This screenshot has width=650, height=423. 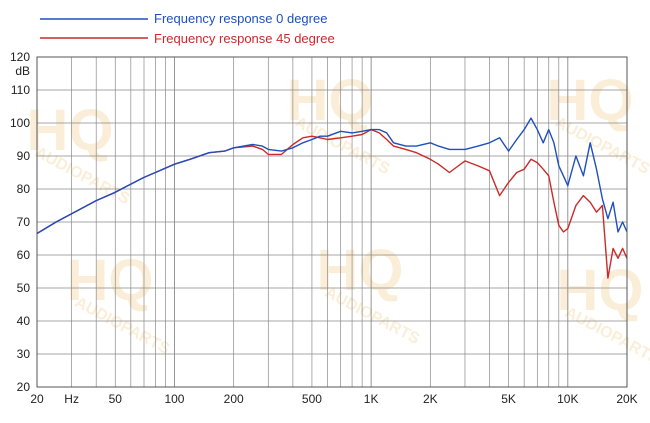 I want to click on x-tick-label: 2K, so click(x=430, y=399).